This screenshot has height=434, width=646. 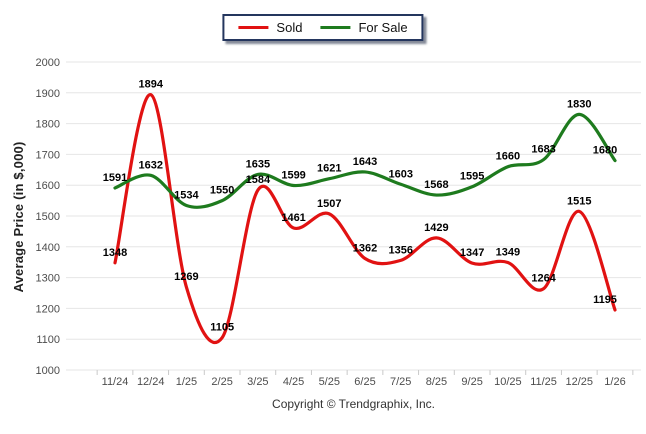 What do you see at coordinates (579, 104) in the screenshot?
I see `svg-text: 1830` at bounding box center [579, 104].